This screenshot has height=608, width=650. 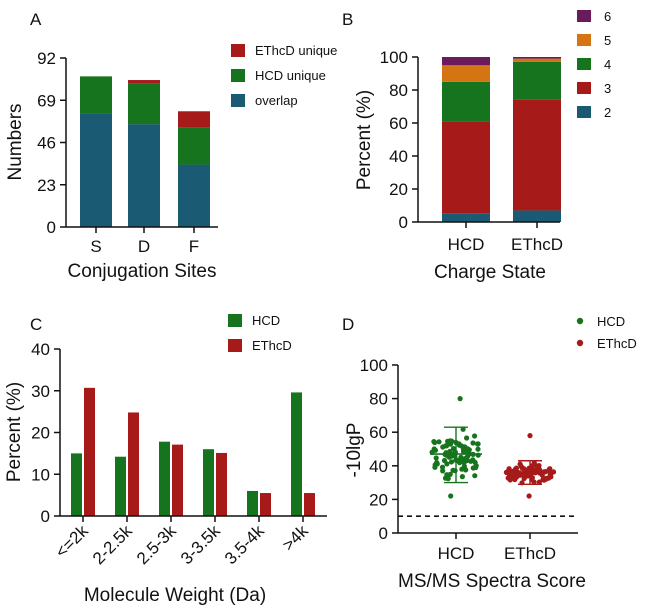 I want to click on panel-d-y-tick-label: 40, so click(x=378, y=466).